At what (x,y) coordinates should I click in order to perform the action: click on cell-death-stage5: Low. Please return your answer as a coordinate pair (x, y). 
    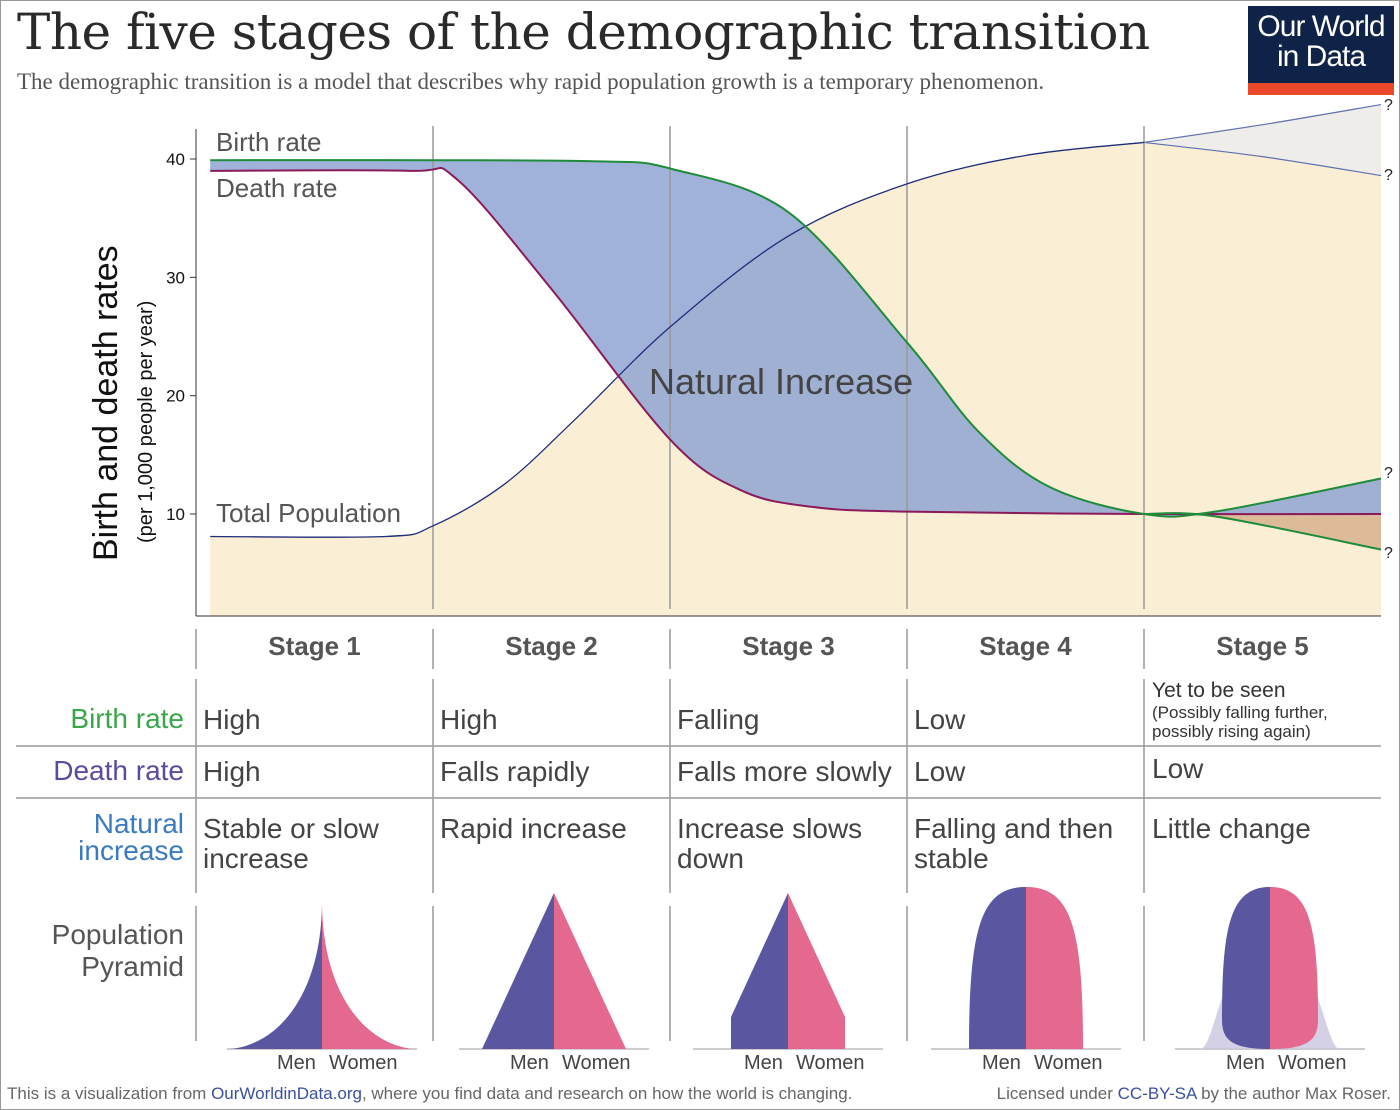
    Looking at the image, I should click on (1178, 768).